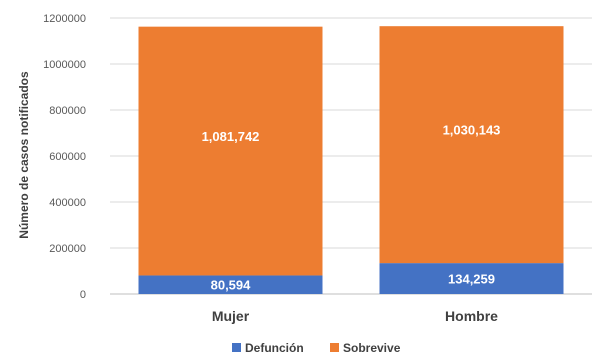  I want to click on data-label-hombre-defunción: 134,259, so click(471, 279).